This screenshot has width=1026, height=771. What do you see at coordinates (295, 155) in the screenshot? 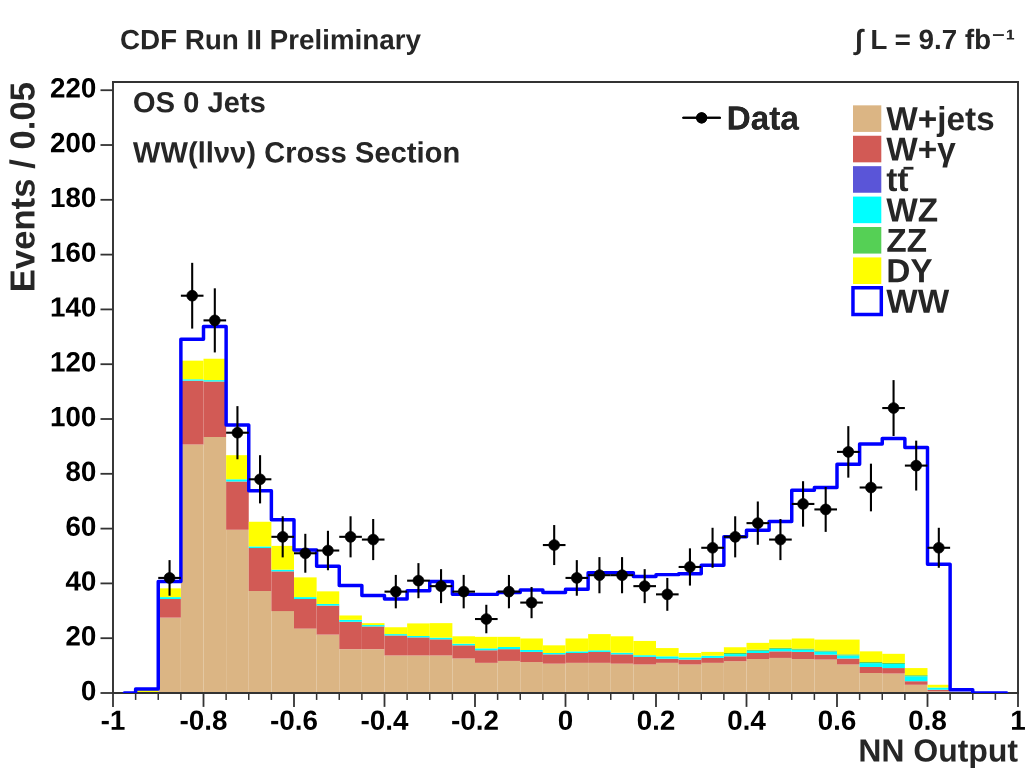
I see `annotation: WW(llνν) Cross Section` at bounding box center [295, 155].